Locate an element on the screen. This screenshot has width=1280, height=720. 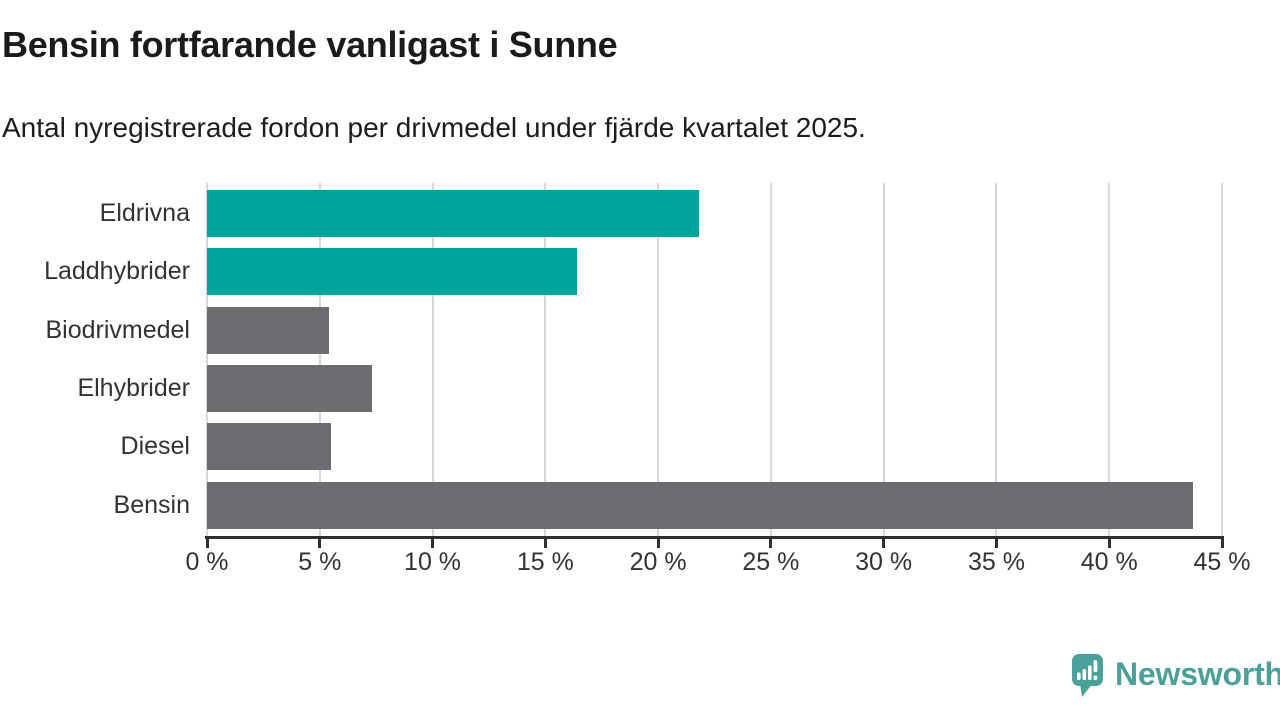
x-axis-tick-label-25: 25 % is located at coordinates (771, 562).